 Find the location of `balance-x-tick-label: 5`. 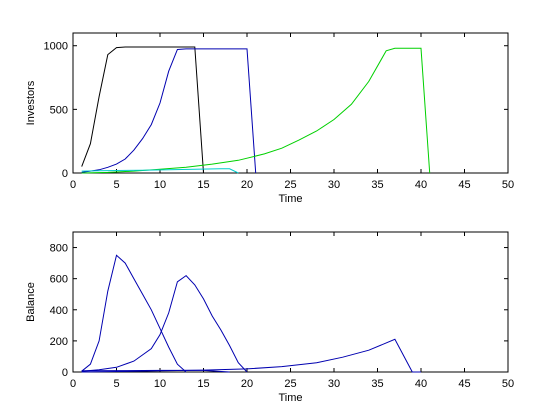

balance-x-tick-label: 5 is located at coordinates (116, 384).